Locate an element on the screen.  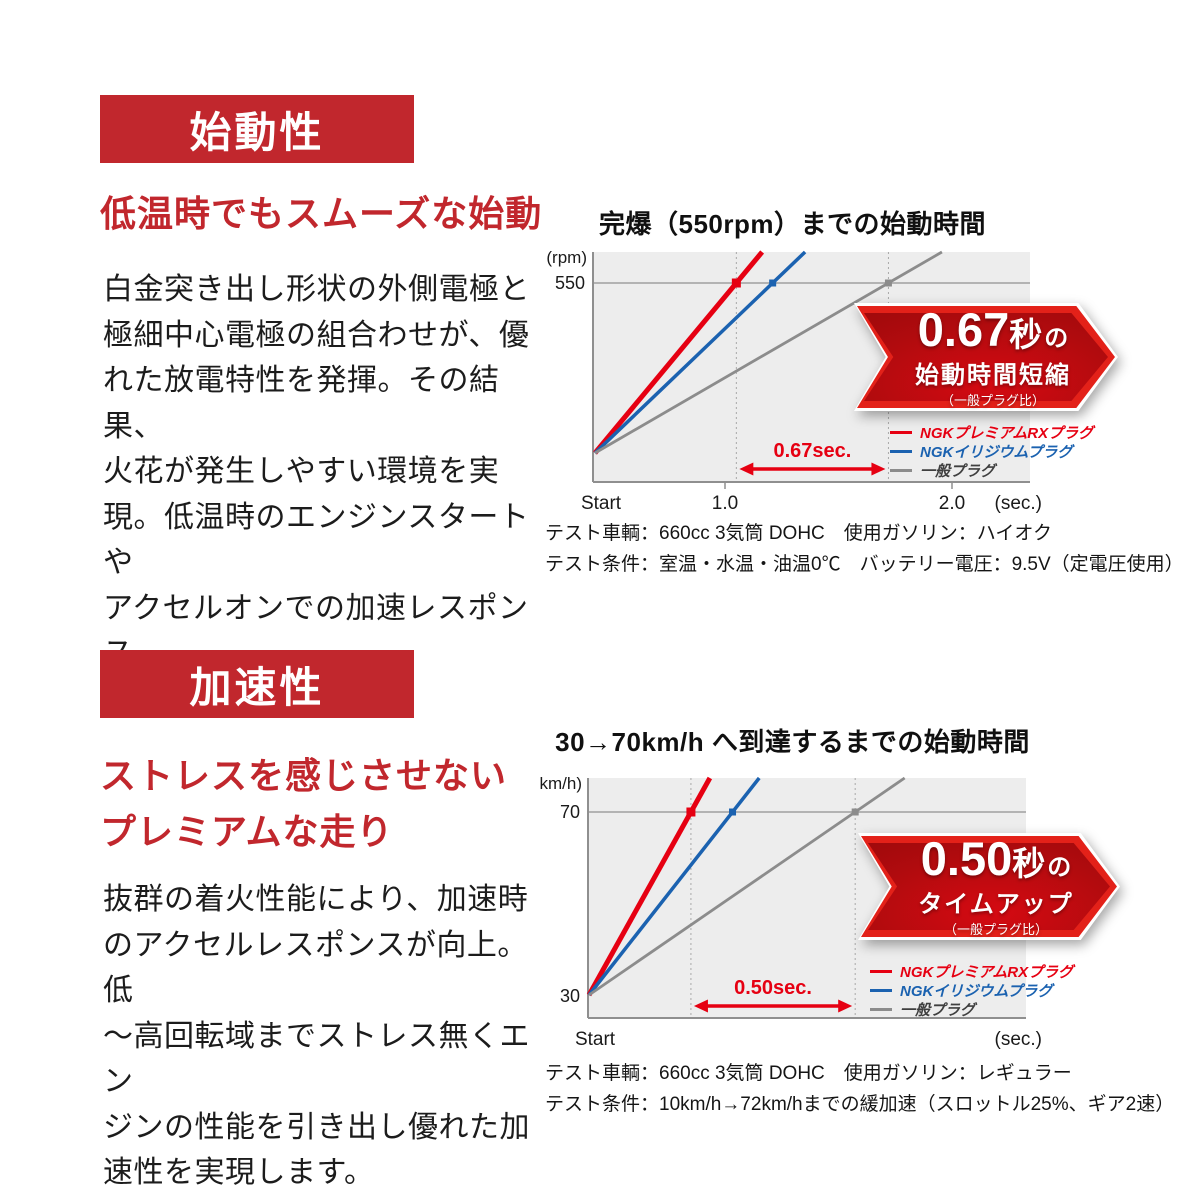
callout-benefit: タイムアップ is located at coordinates (996, 904).